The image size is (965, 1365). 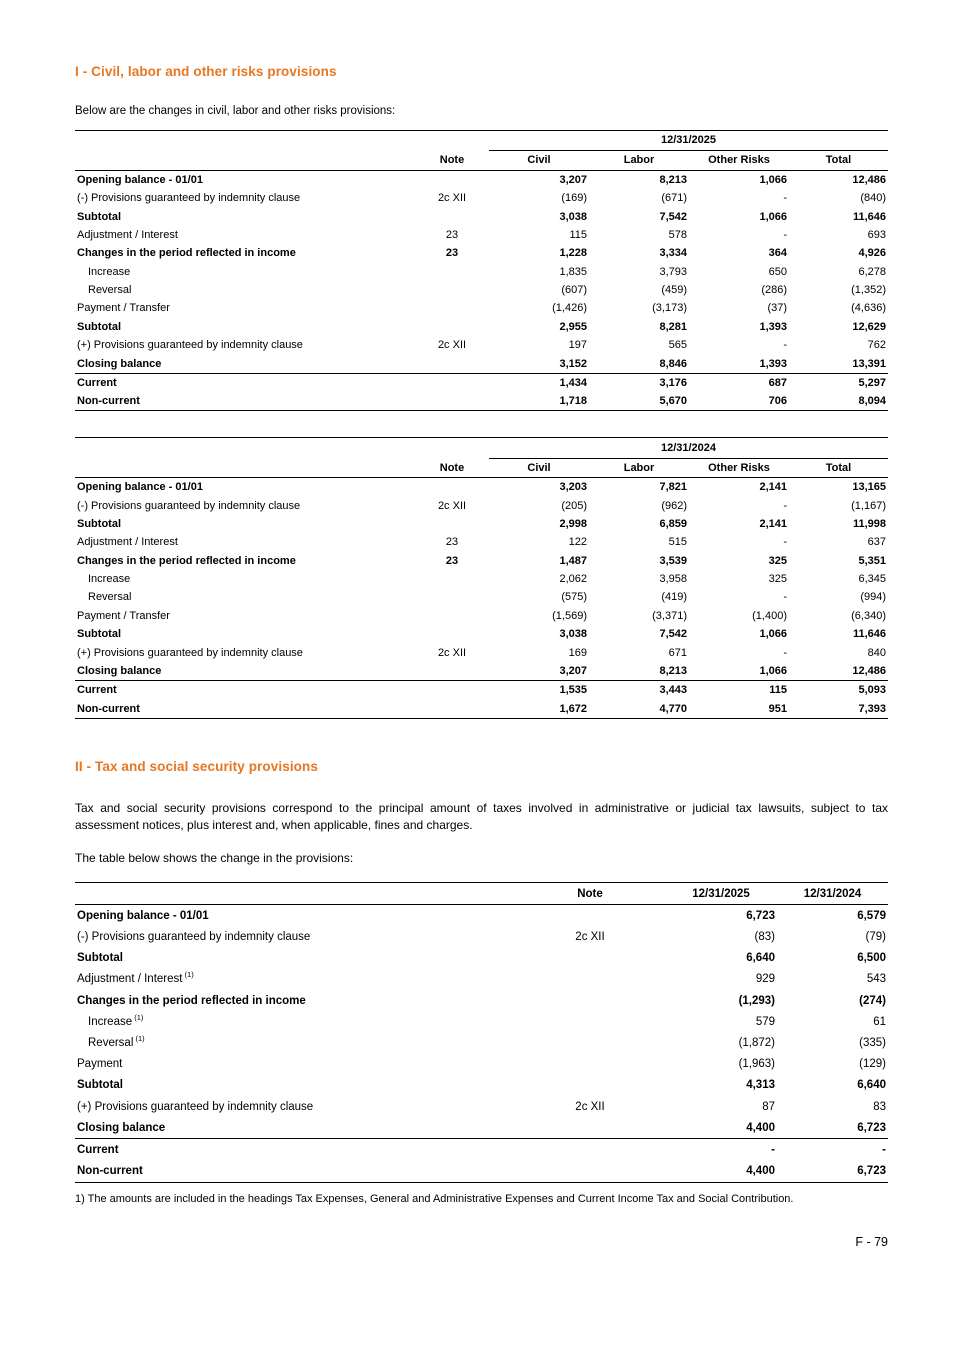 I want to click on row-value: (1,352), so click(x=868, y=290).